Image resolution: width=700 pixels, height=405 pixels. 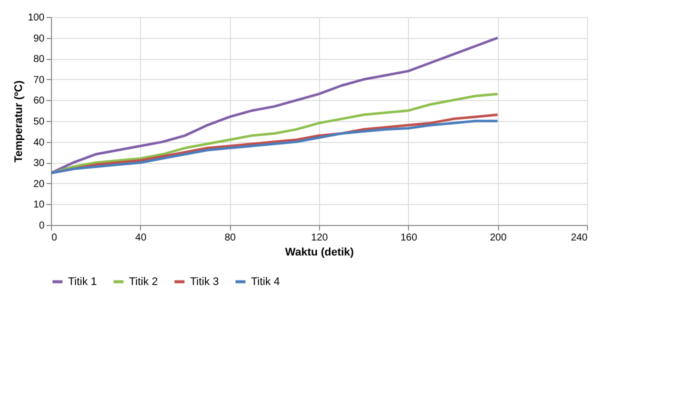 What do you see at coordinates (409, 238) in the screenshot?
I see `x-tick-label: 160` at bounding box center [409, 238].